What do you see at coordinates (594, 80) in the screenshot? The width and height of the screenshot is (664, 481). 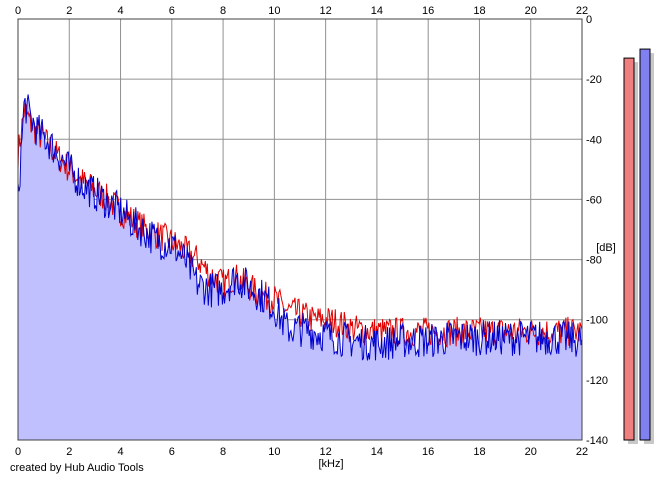 I see `y-tick-label: -20` at bounding box center [594, 80].